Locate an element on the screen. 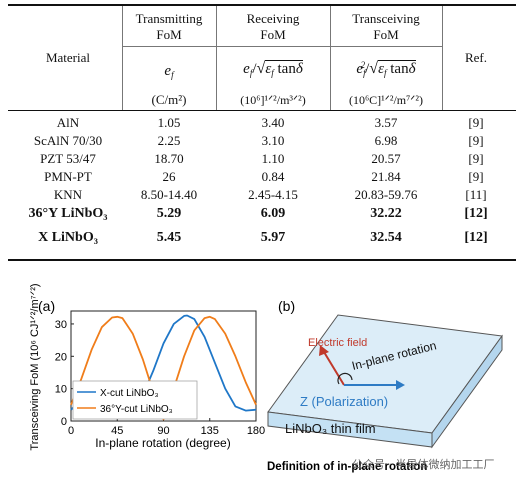 Image resolution: width=524 pixels, height=483 pixels. table-cell-material: PMN-PT is located at coordinates (68, 176).